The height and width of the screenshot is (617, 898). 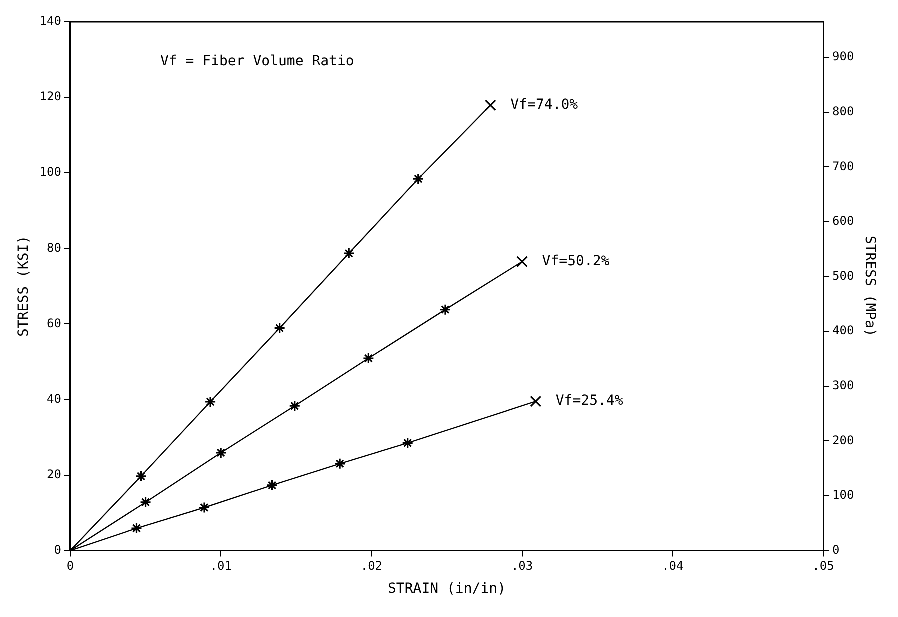 What do you see at coordinates (590, 401) in the screenshot?
I see `annotation: Vf=25.4%` at bounding box center [590, 401].